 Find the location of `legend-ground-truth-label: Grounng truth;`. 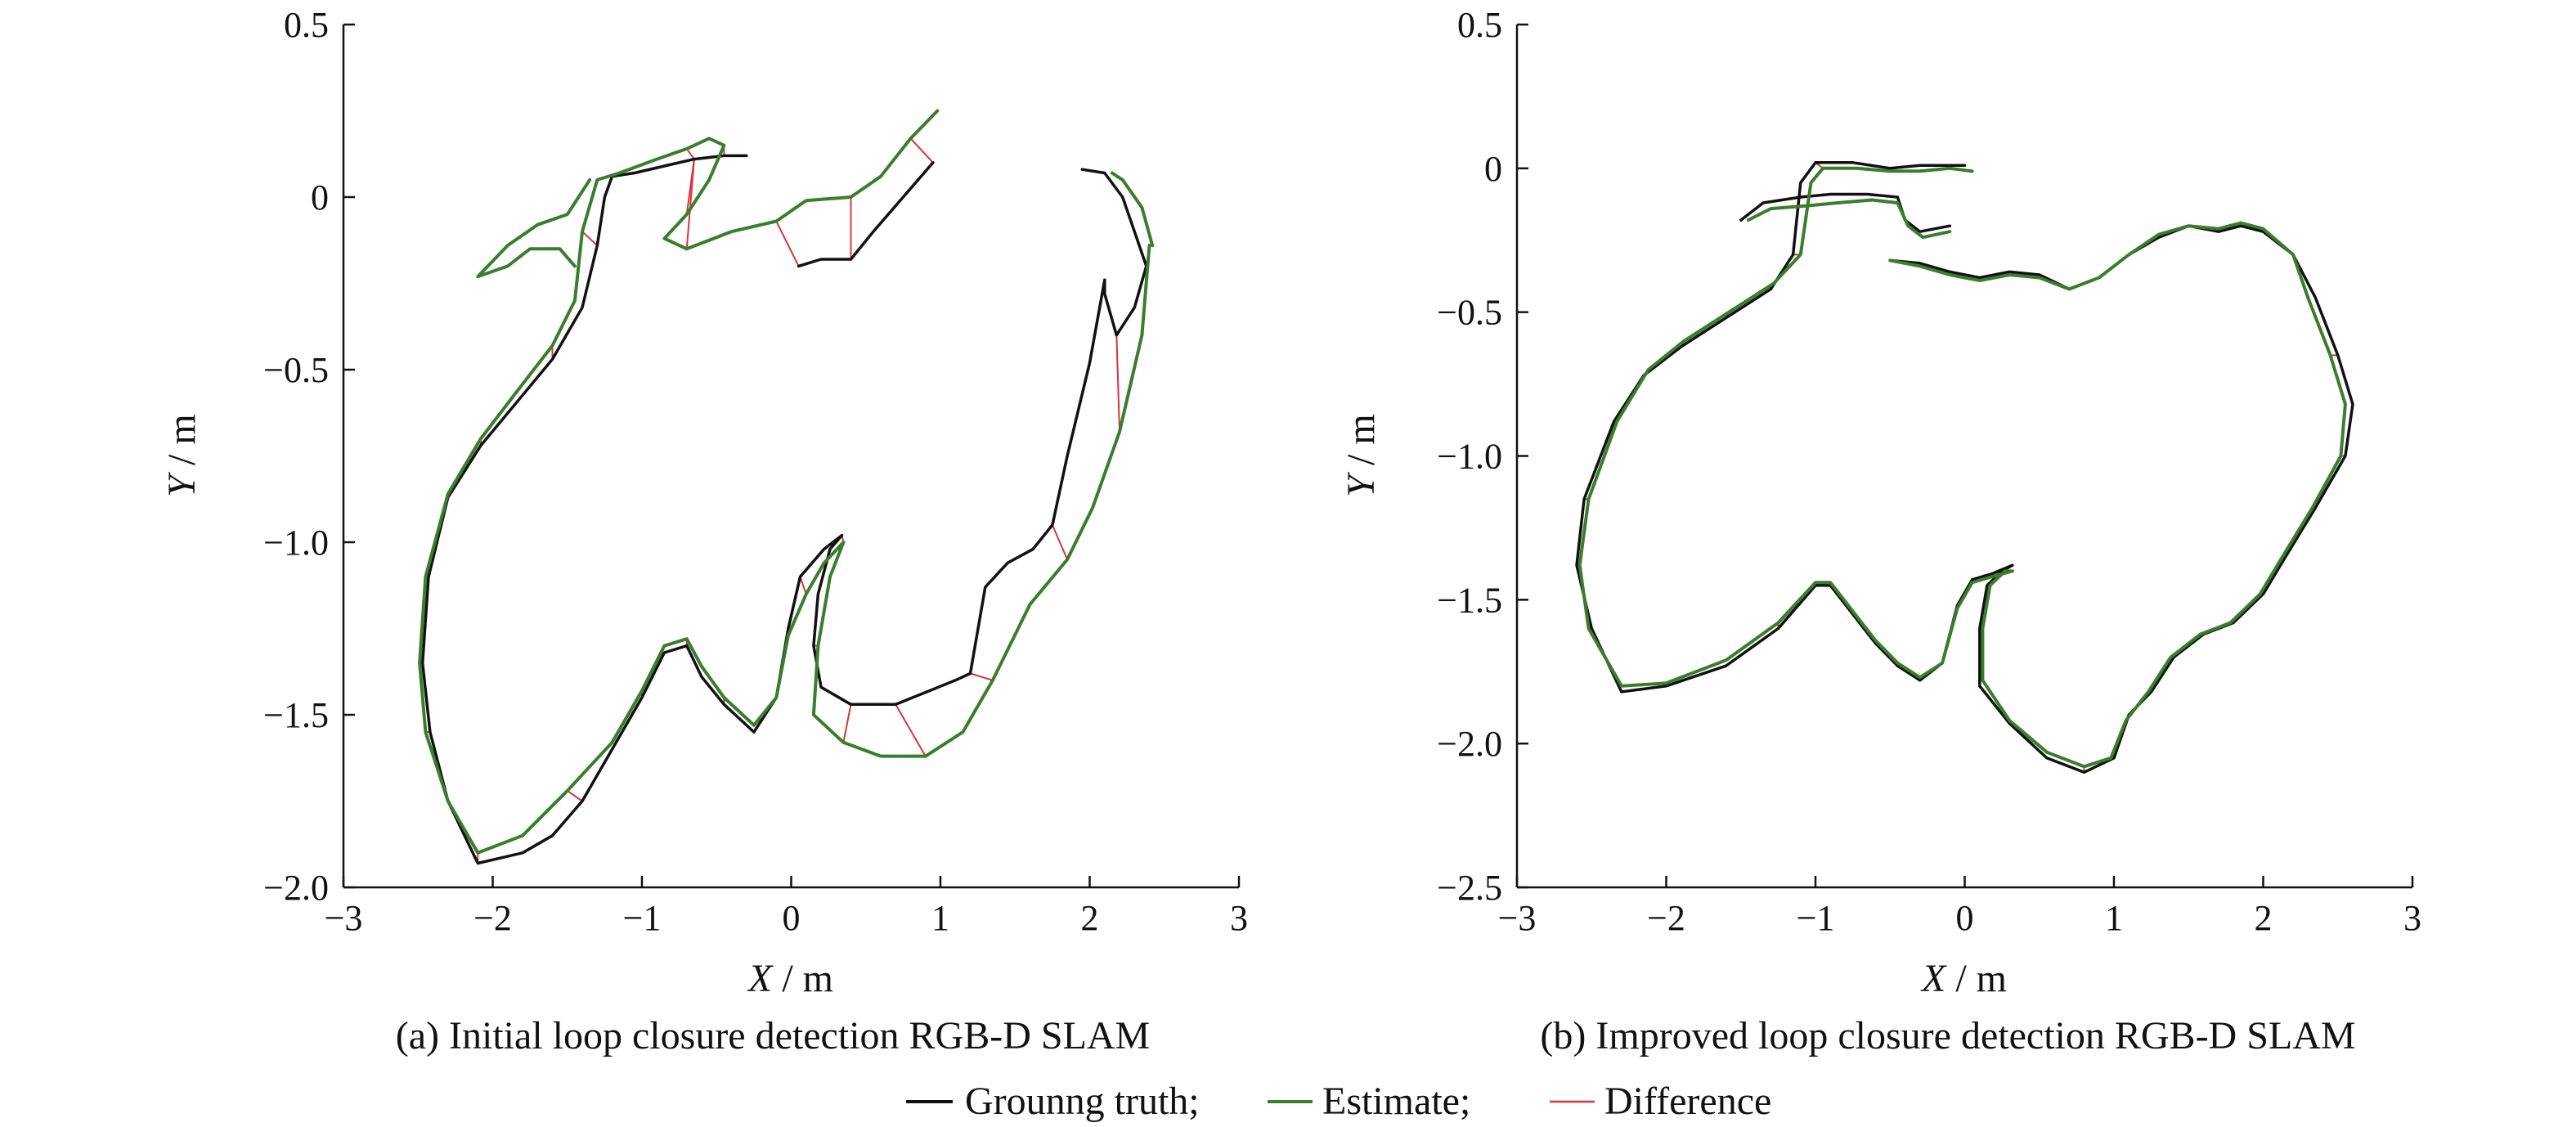

legend-ground-truth-label: Grounng truth; is located at coordinates (1082, 1101).